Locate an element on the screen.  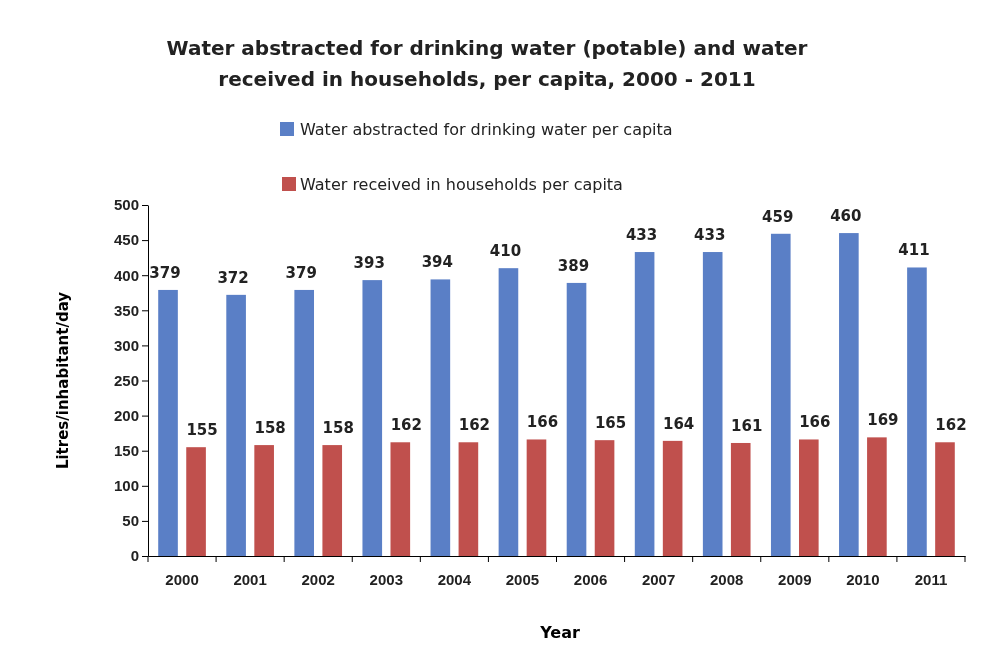
chart-title: Water abstracted for drinking water (potable) and water received in households, per capita, 2000 - 2011 is located at coordinates (487, 63).